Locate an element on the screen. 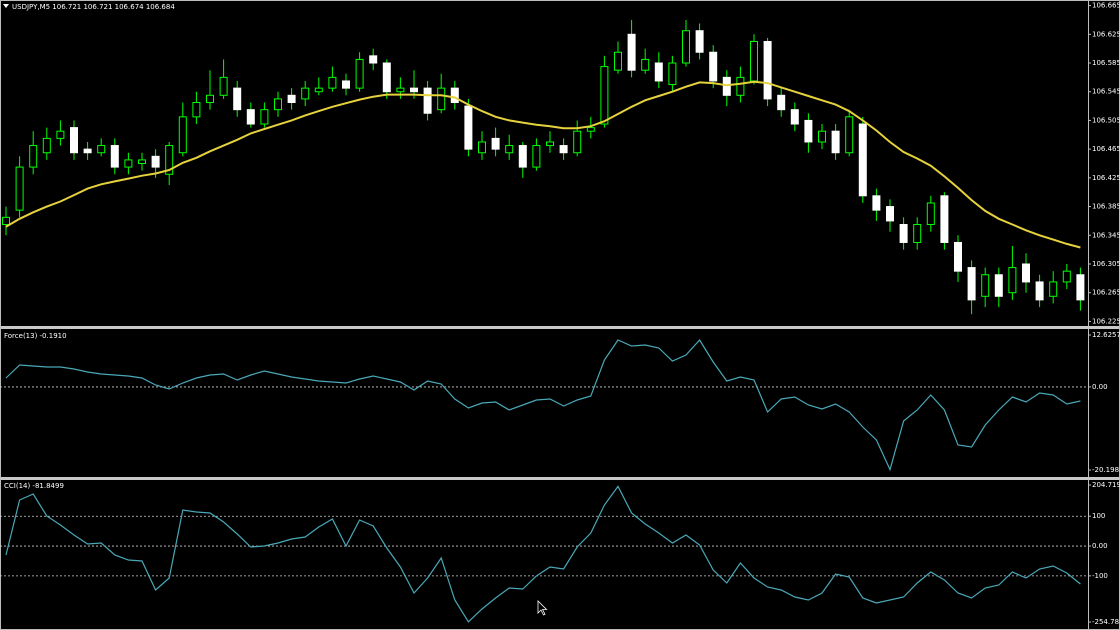  y-tick-label: 106.465 is located at coordinates (1106, 149).